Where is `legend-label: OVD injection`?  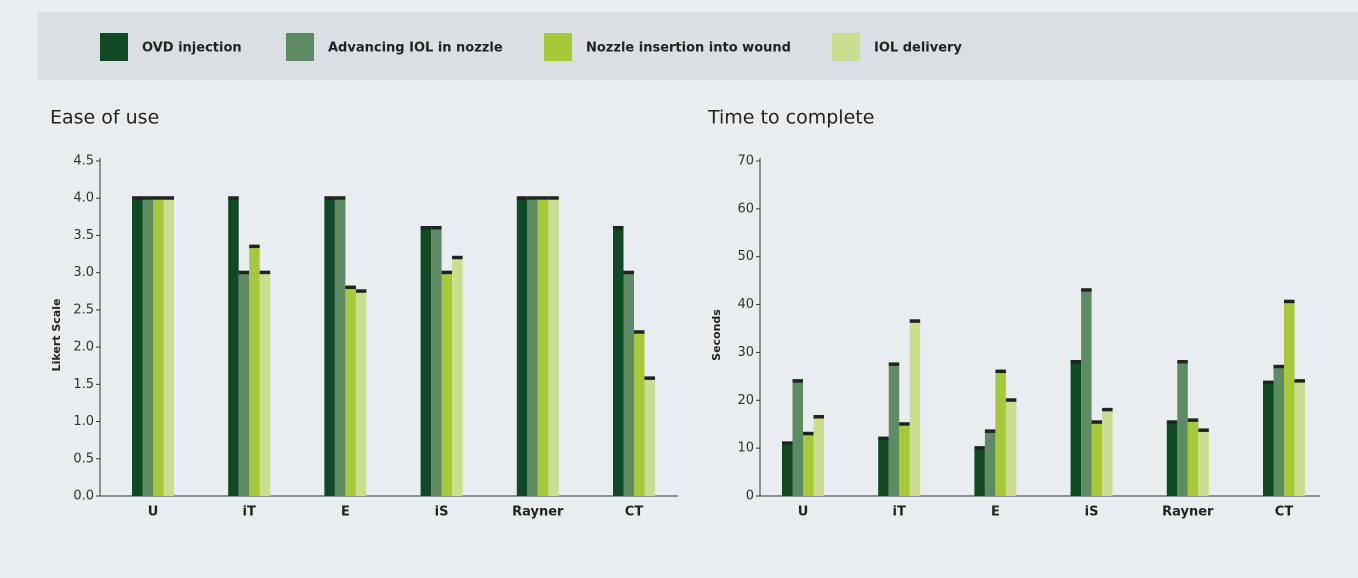
legend-label: OVD injection is located at coordinates (192, 48).